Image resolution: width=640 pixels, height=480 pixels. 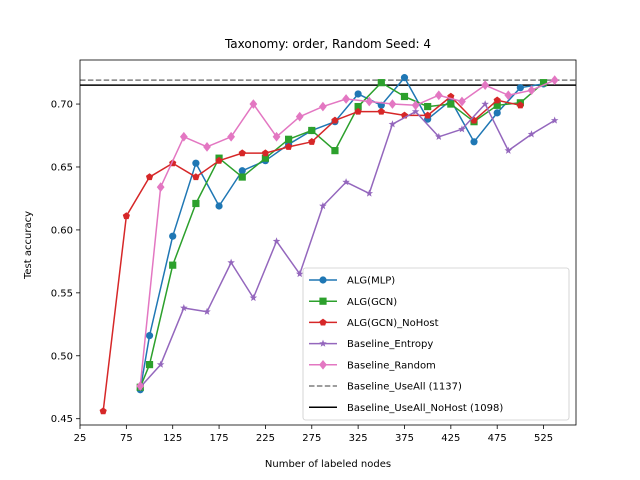 I want to click on x-tick-label: 275, so click(x=311, y=438).